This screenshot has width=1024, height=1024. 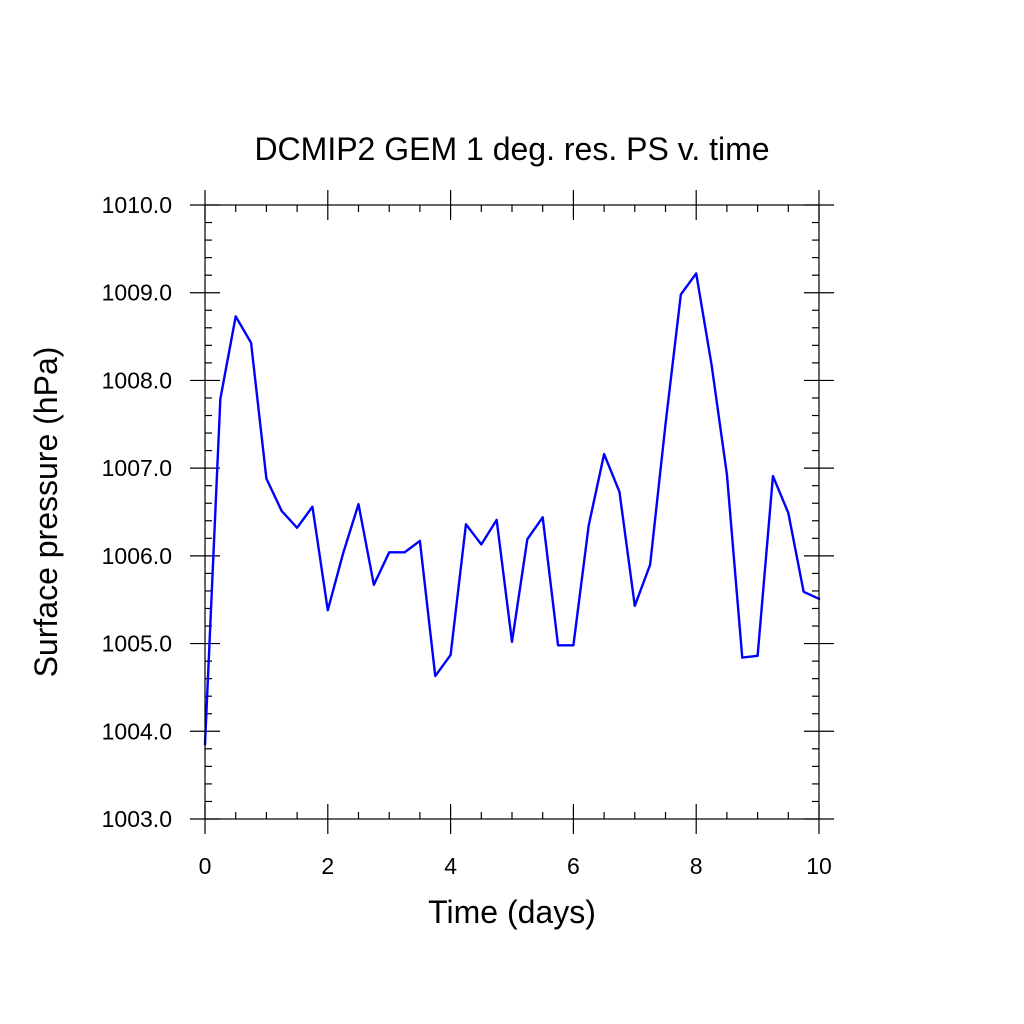 I want to click on x-axis-label: Time (days), so click(x=512, y=912).